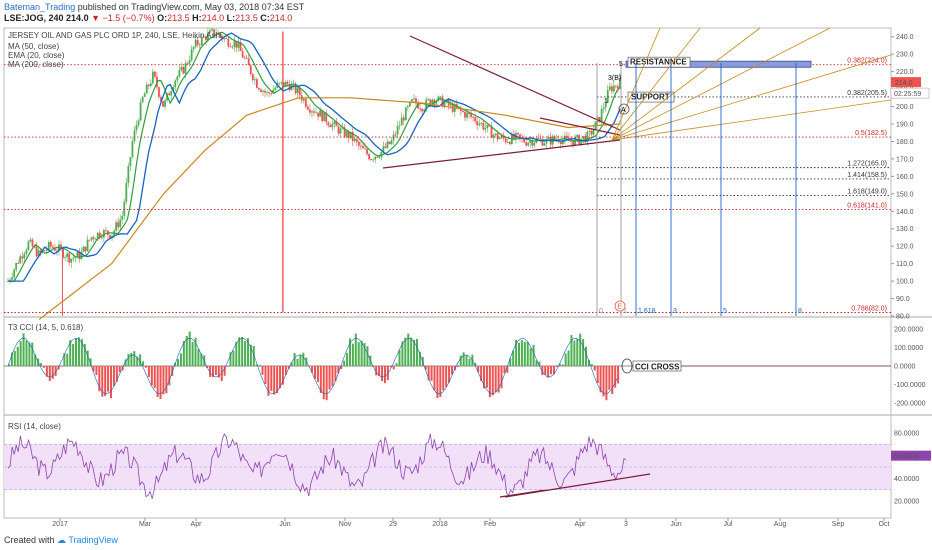 The height and width of the screenshot is (550, 932). I want to click on legend-ema20: EMA (20, close), so click(36, 55).